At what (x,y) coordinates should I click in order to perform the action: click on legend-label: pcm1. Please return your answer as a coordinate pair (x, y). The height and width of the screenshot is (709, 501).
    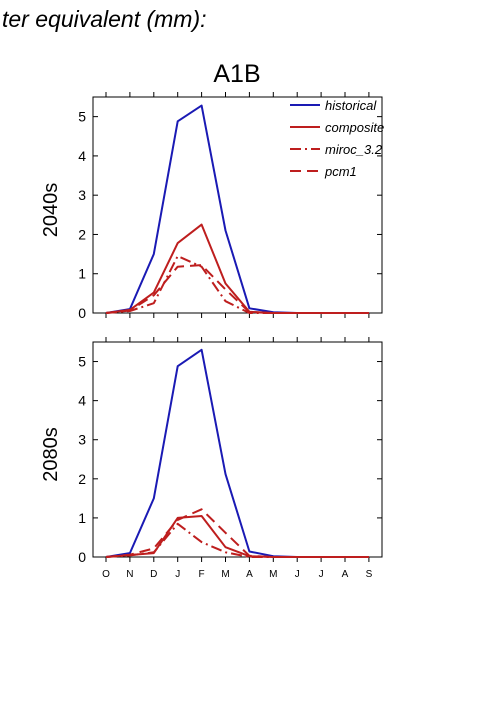
    Looking at the image, I should click on (340, 171).